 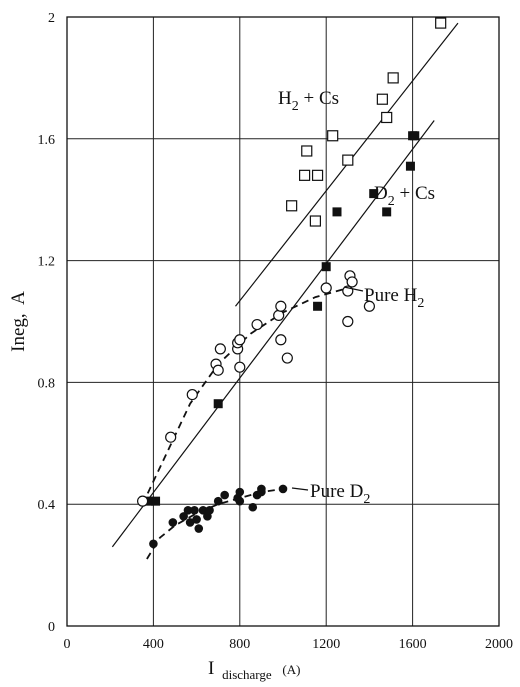 What do you see at coordinates (18, 321) in the screenshot?
I see `y-axis-label: Ineg, A` at bounding box center [18, 321].